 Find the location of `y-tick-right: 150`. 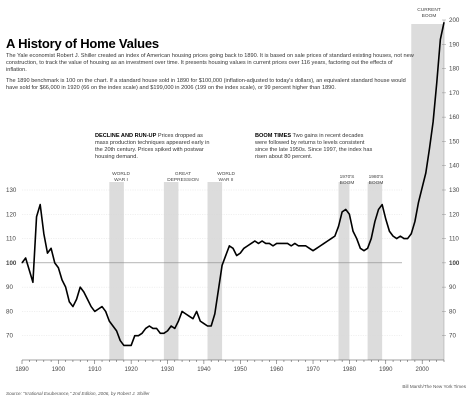

y-tick-right: 150 is located at coordinates (454, 141).